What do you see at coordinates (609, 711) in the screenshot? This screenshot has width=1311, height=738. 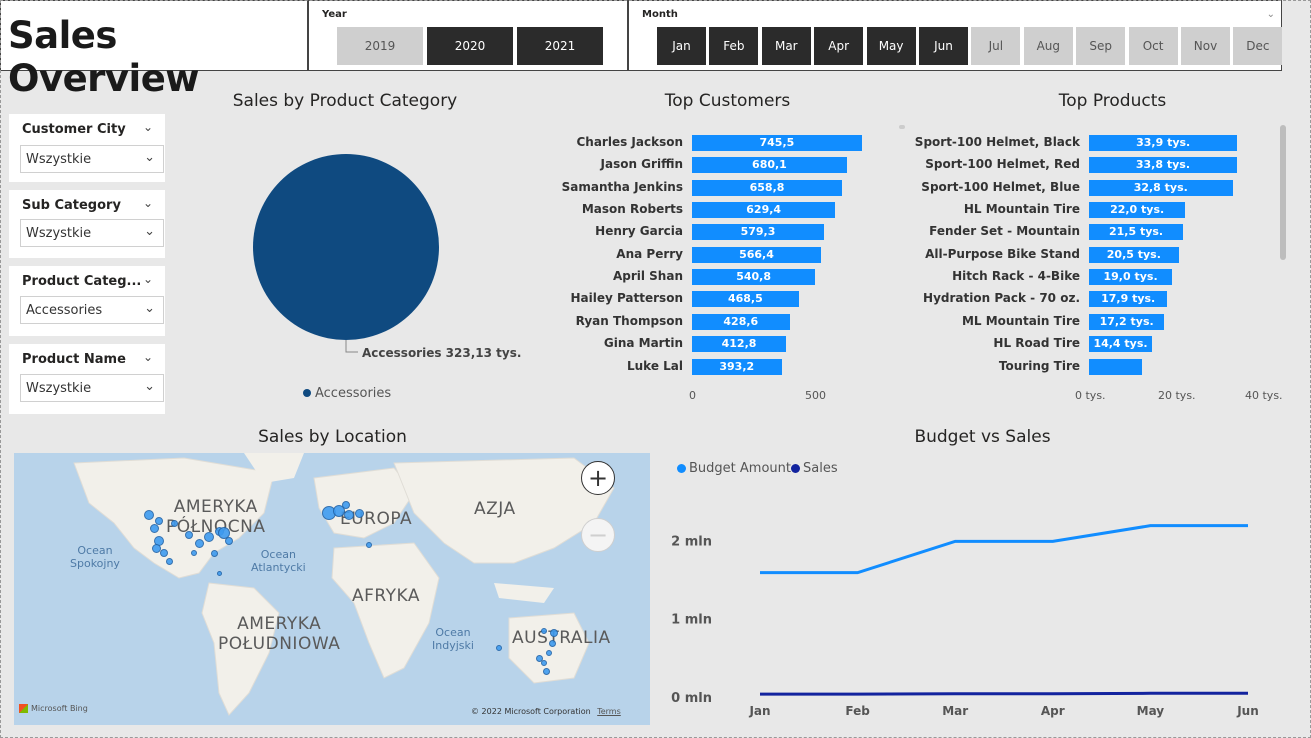 I see `map-terms-link: Terms` at bounding box center [609, 711].